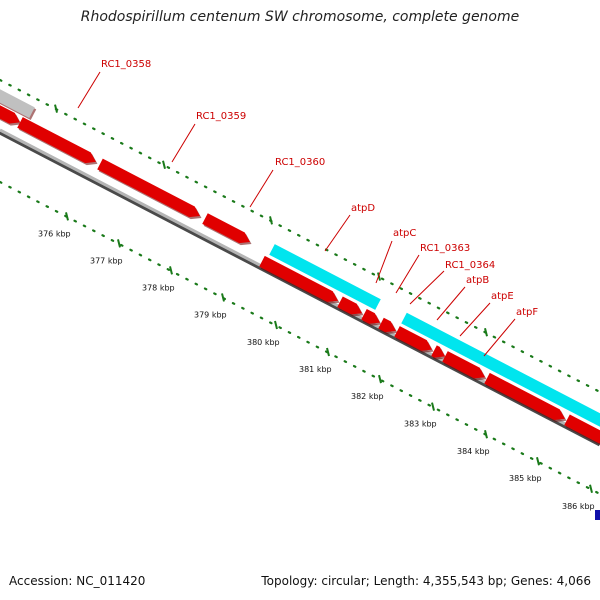 The width and height of the screenshot is (600, 600). Describe the element at coordinates (106, 260) in the screenshot. I see `tick-label: 377 kbp` at that location.